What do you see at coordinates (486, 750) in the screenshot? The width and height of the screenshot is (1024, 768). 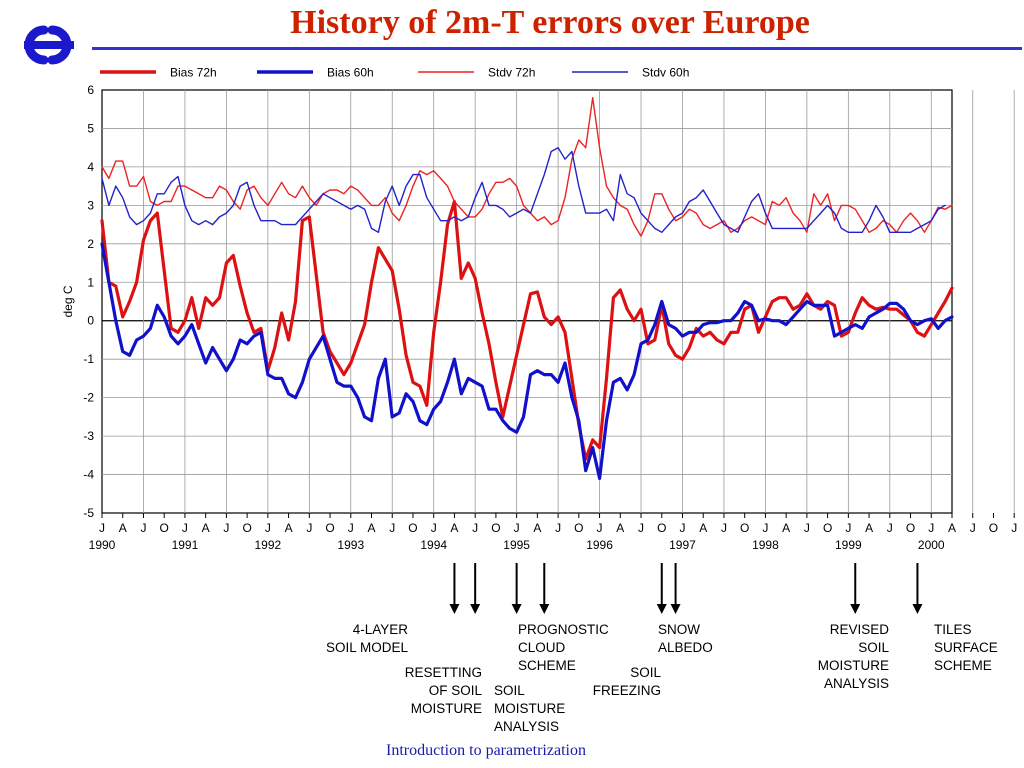 I see `slide-footer: Introduction to parametrization` at bounding box center [486, 750].